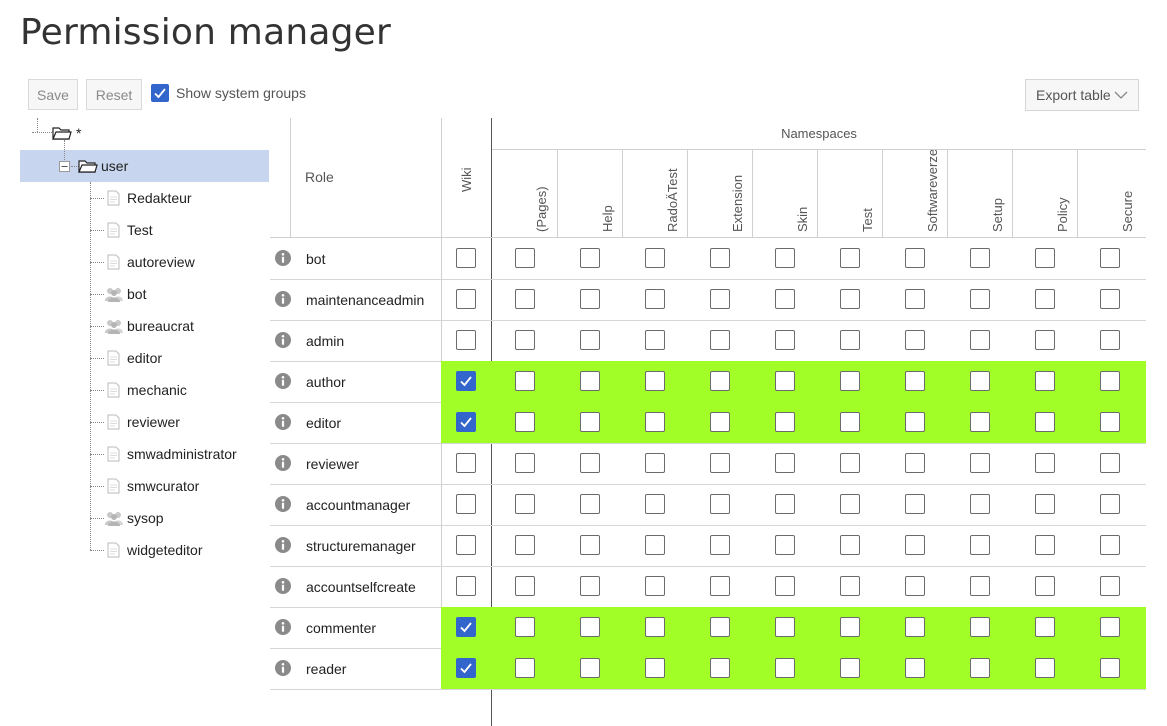 This screenshot has width=1167, height=726. I want to click on tree-node-redakteur: Redakteur, so click(144, 198).